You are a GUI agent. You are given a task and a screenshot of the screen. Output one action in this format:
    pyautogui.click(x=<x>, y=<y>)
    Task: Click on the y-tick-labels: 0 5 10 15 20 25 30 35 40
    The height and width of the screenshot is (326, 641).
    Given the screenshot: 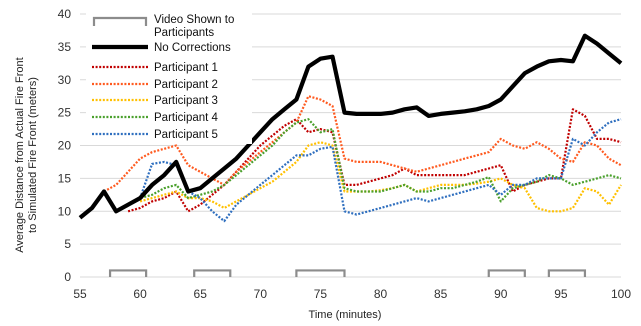 What is the action you would take?
    pyautogui.click(x=65, y=145)
    